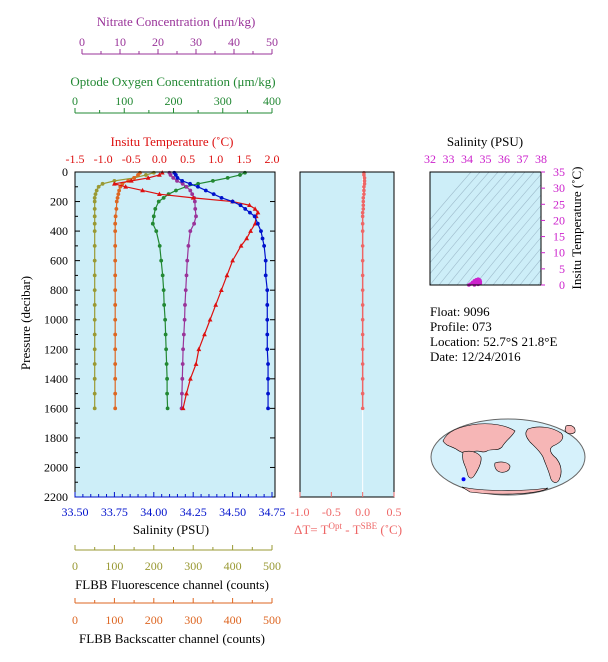 The width and height of the screenshot is (608, 662). Describe the element at coordinates (75, 159) in the screenshot. I see `temperature-tick-label: -1.5` at that location.